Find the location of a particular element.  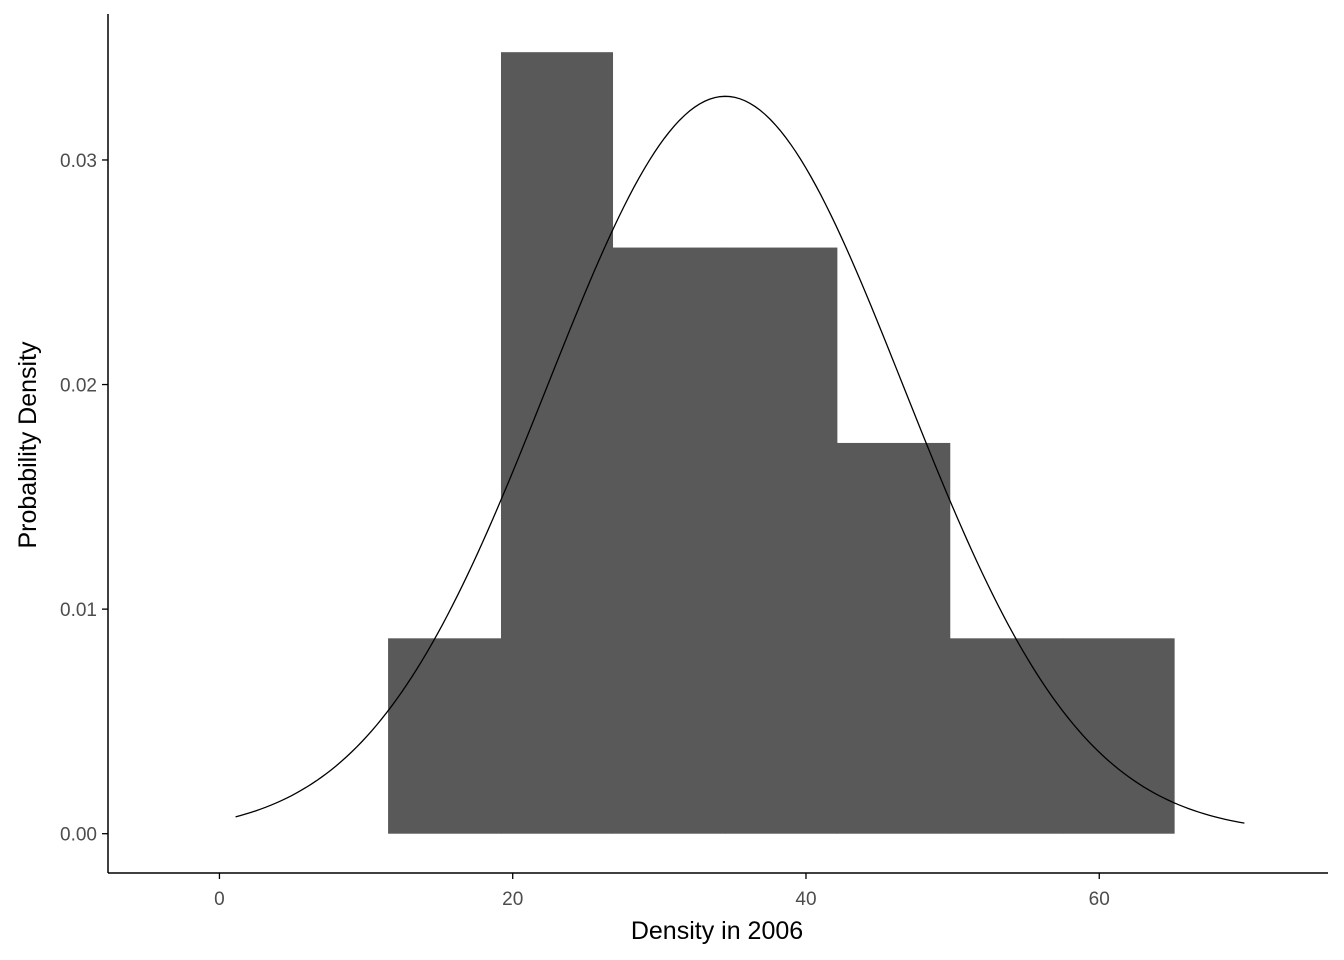

x-axis-ticks: 0 20 40 60 is located at coordinates (662, 891).